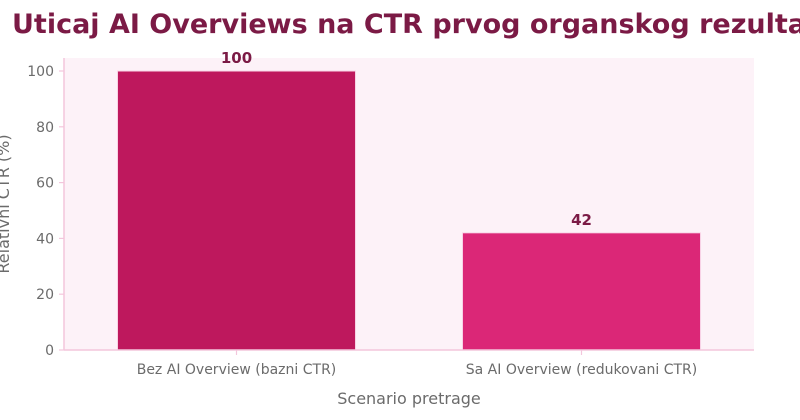 Image resolution: width=800 pixels, height=420 pixels. I want to click on y-tick-label: 80, so click(45, 128).